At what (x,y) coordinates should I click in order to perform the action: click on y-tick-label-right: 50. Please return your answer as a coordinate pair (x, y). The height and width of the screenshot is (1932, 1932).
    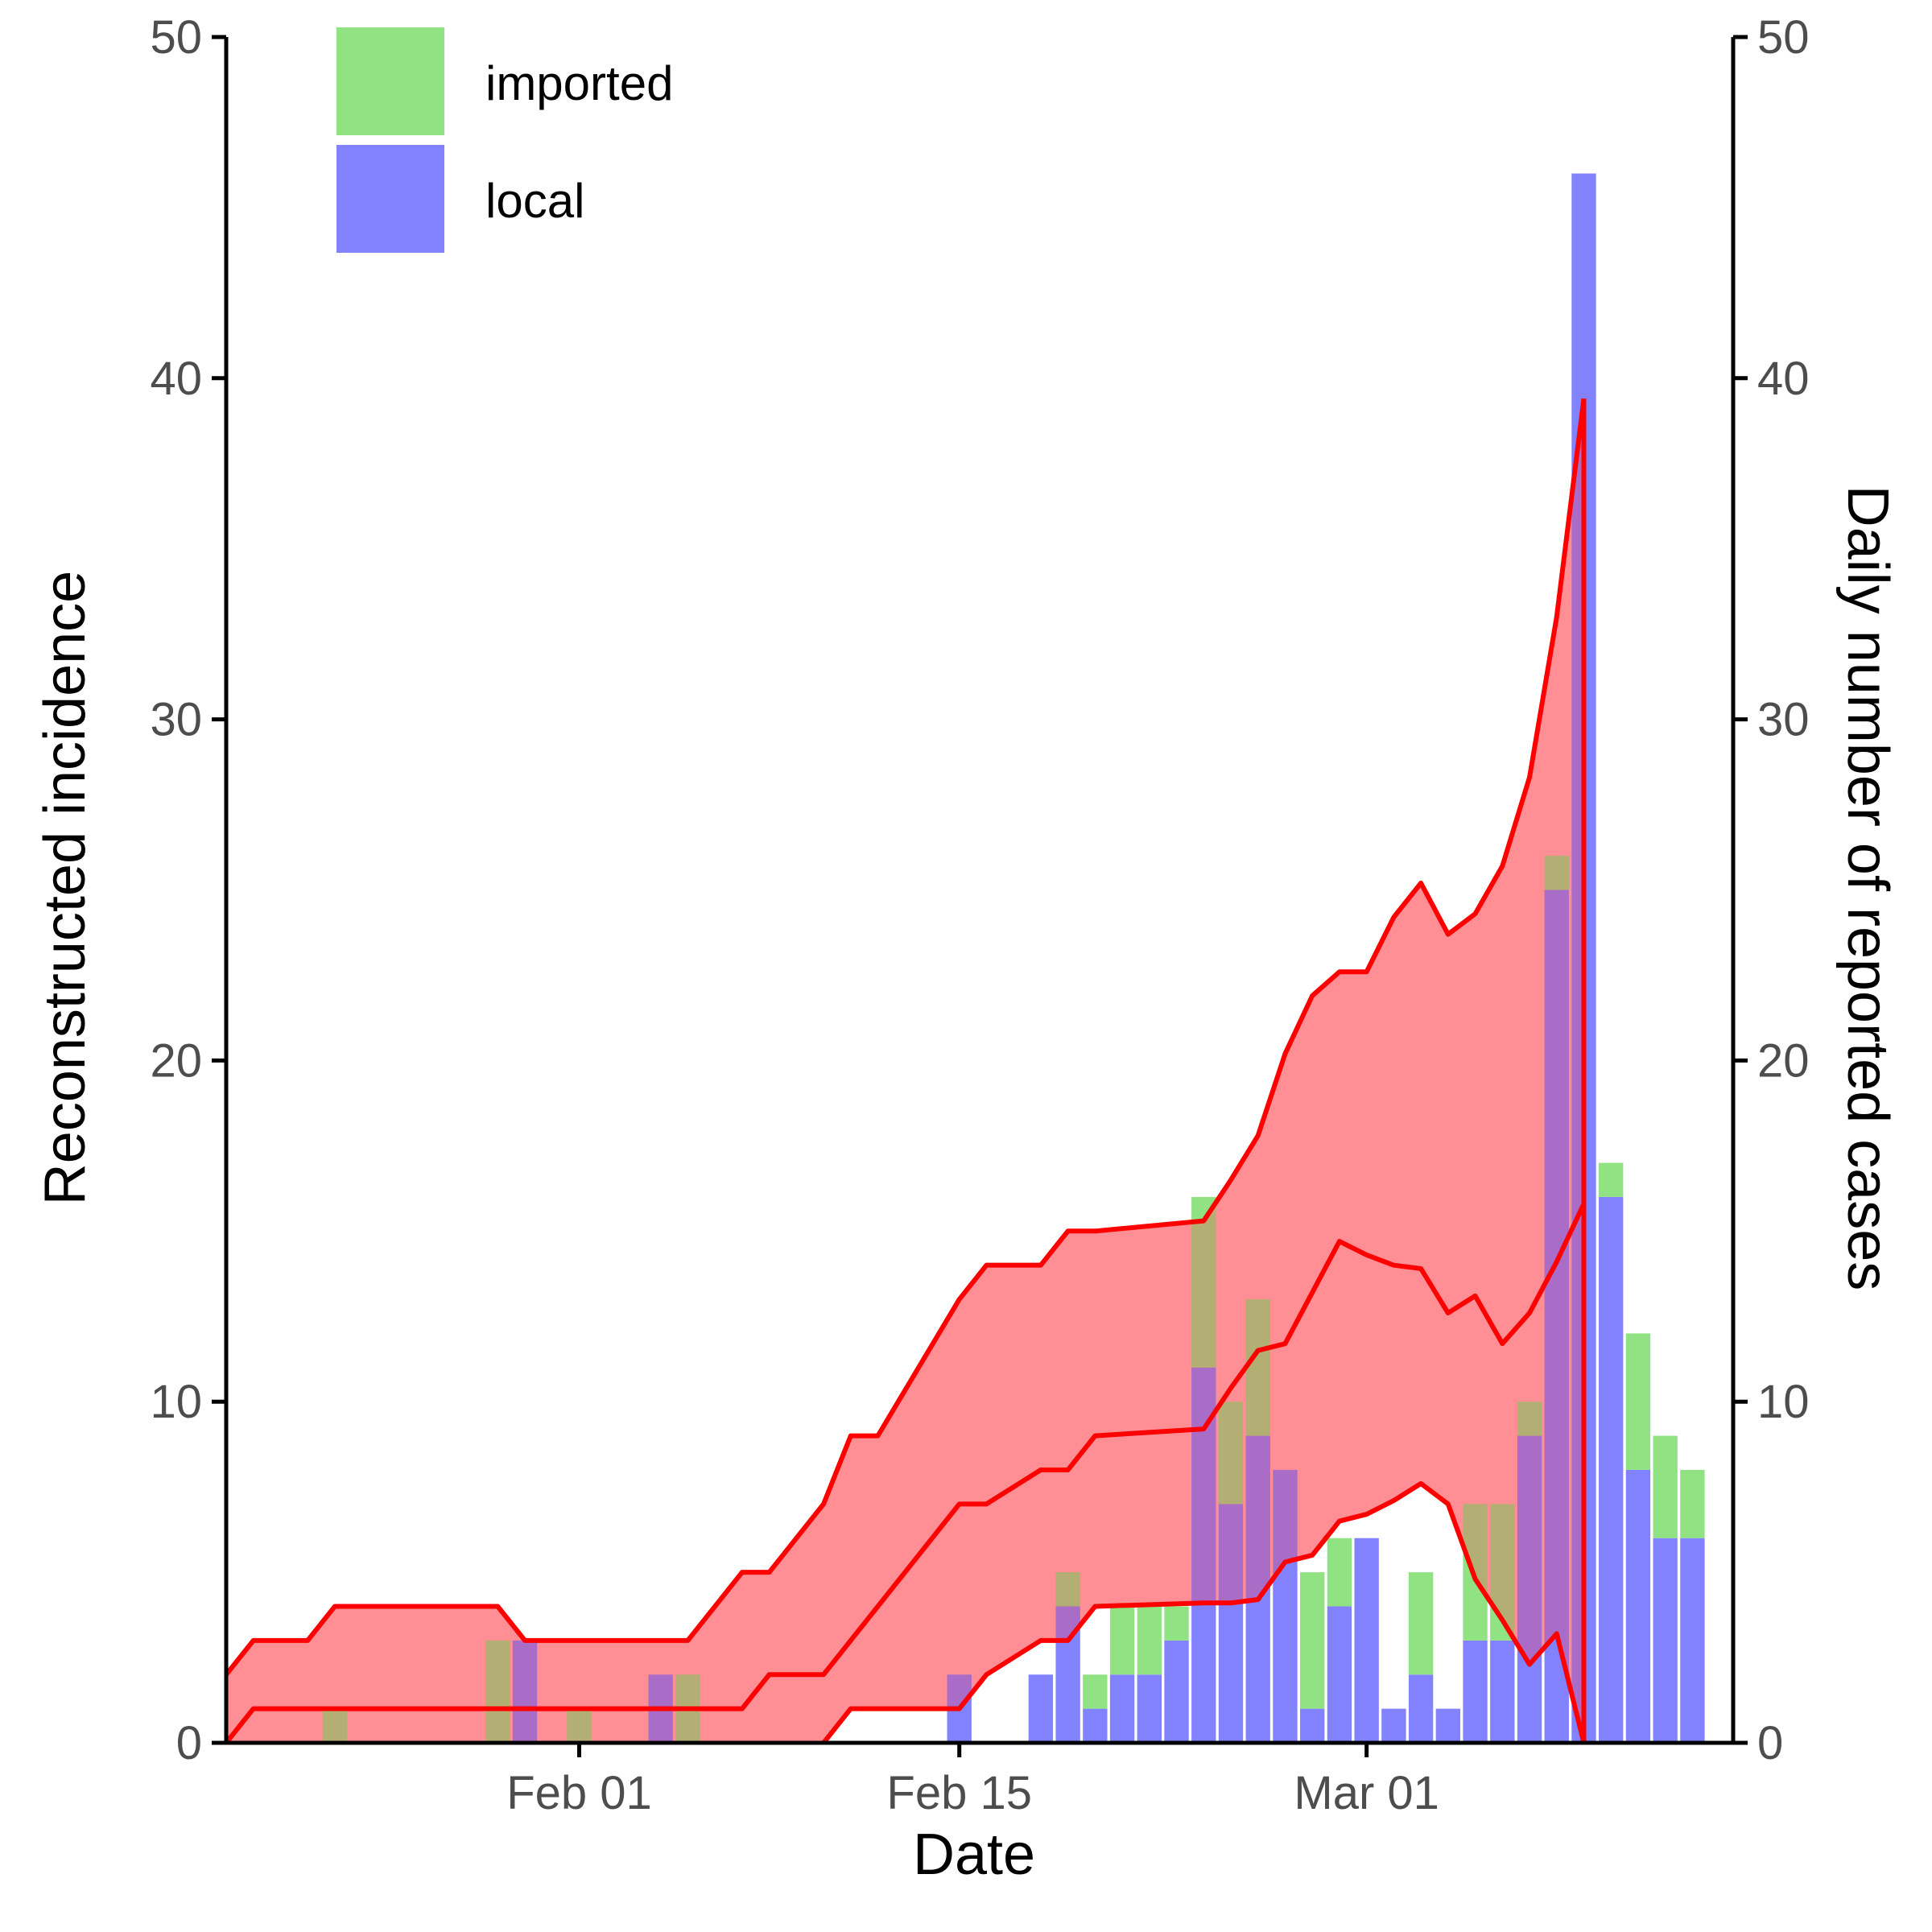
    Looking at the image, I should click on (1783, 37).